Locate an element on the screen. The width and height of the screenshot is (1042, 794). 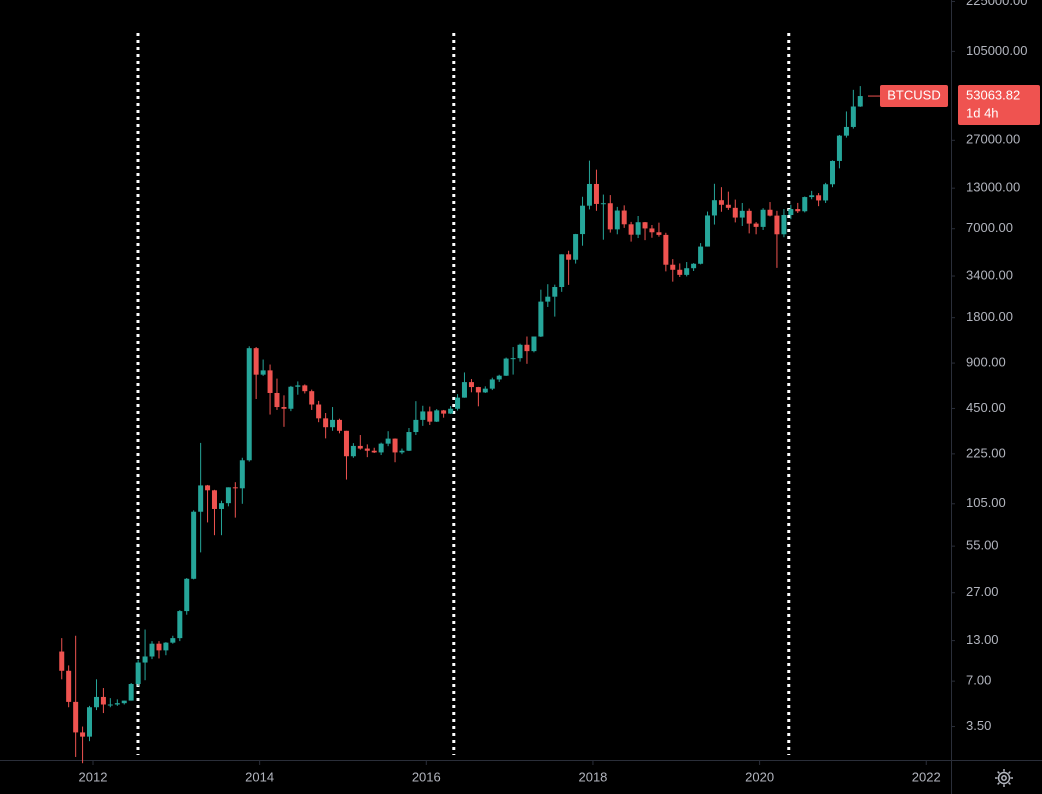
y-tick-label: 3.50 is located at coordinates (978, 725).